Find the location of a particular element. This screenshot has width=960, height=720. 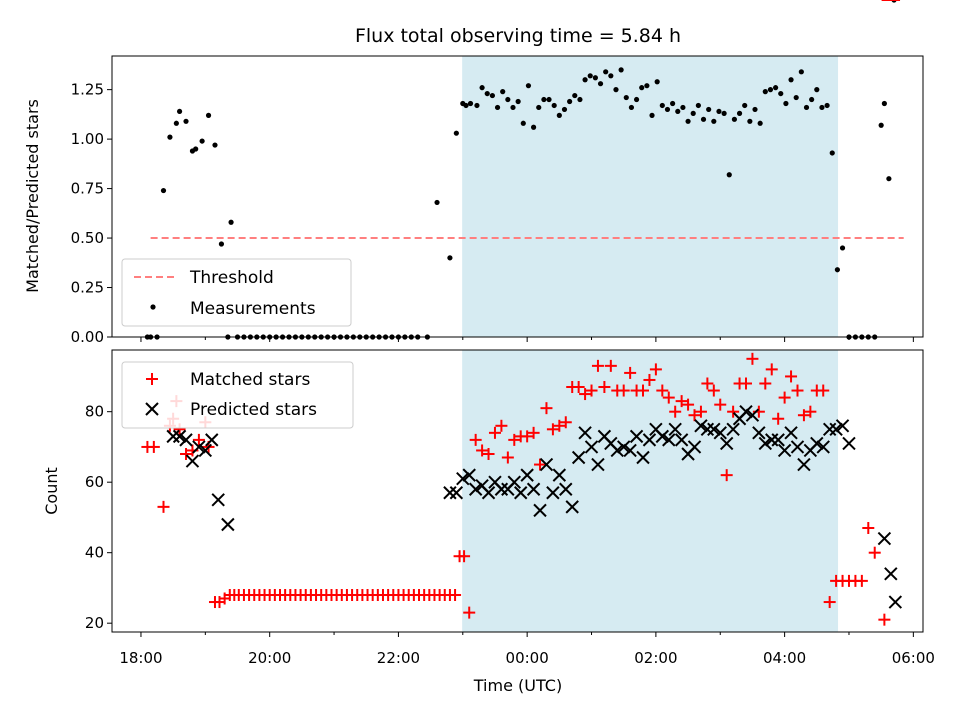

x-tick-label: 18:00 is located at coordinates (140, 658).